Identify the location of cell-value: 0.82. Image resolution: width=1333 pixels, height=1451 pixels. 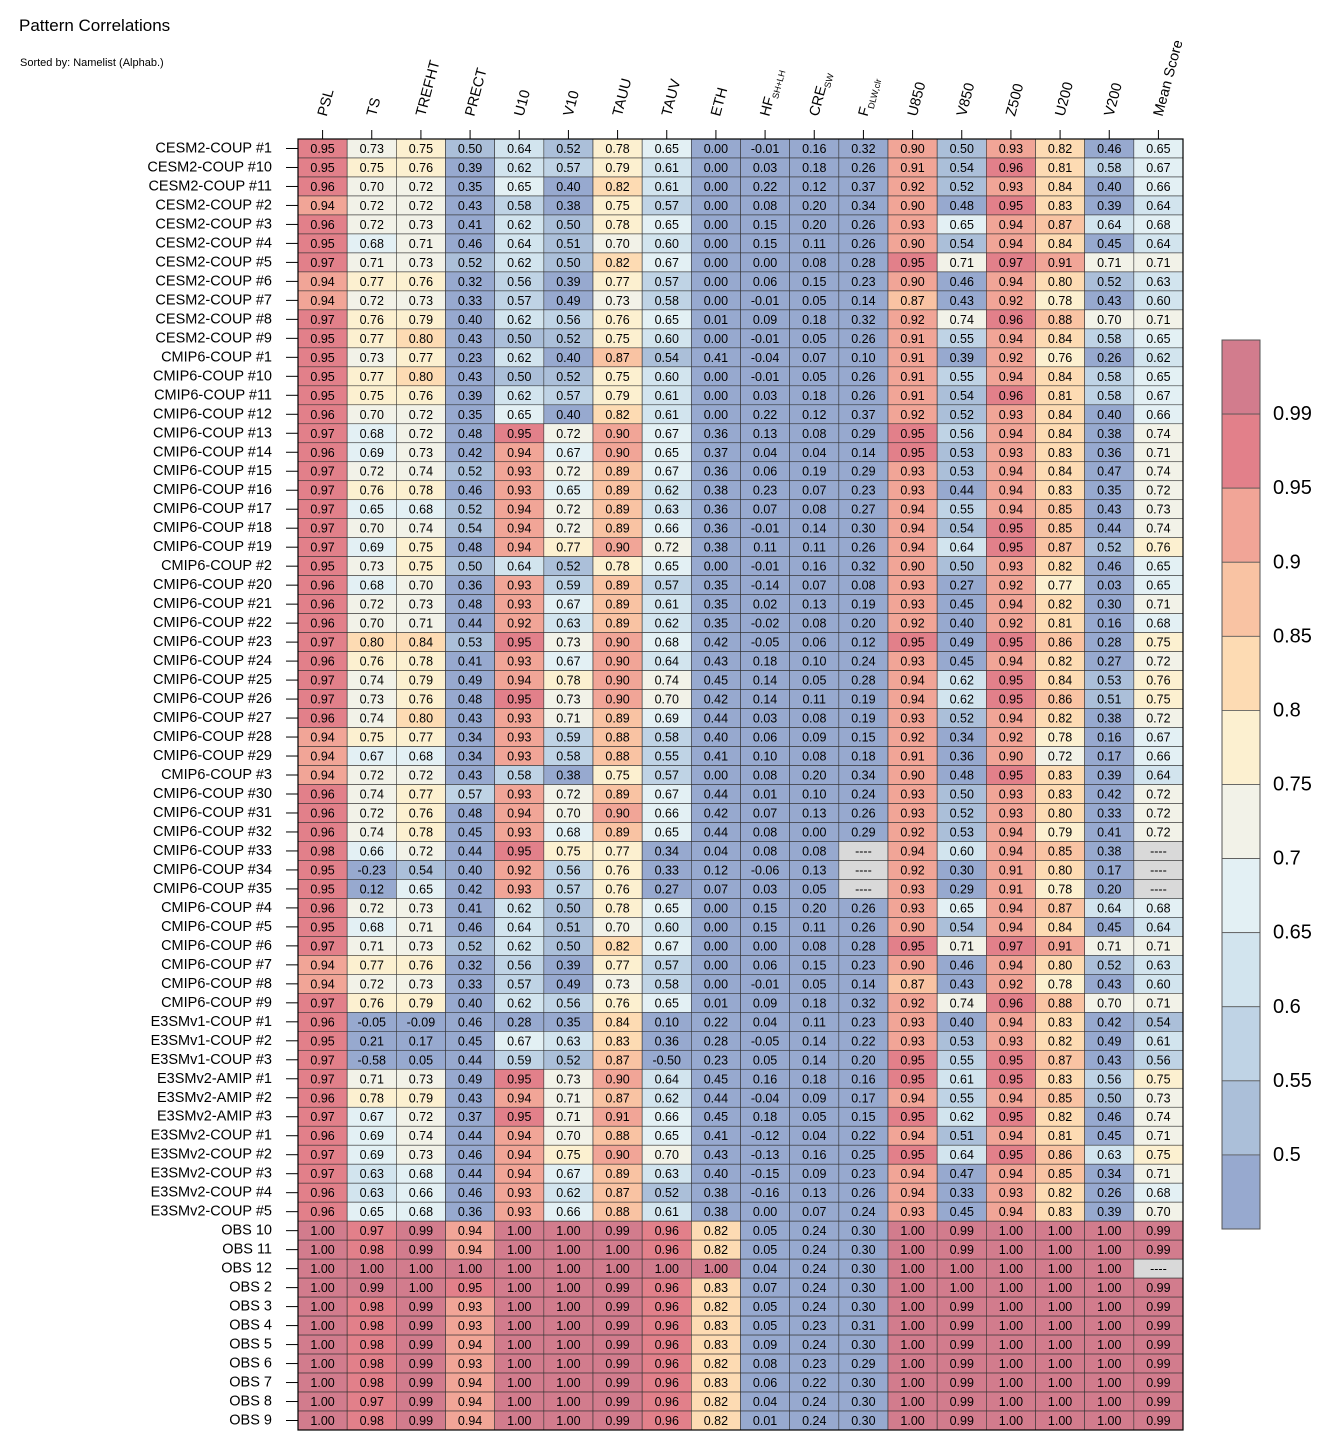
(1060, 1193).